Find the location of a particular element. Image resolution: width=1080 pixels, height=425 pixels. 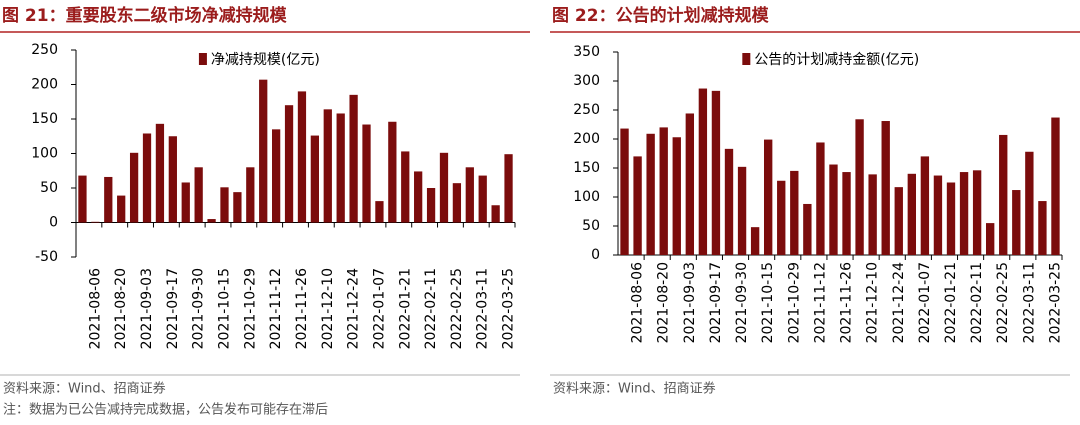

chart-title: 图 21：重要股东二级市场净减持规模 is located at coordinates (145, 15).